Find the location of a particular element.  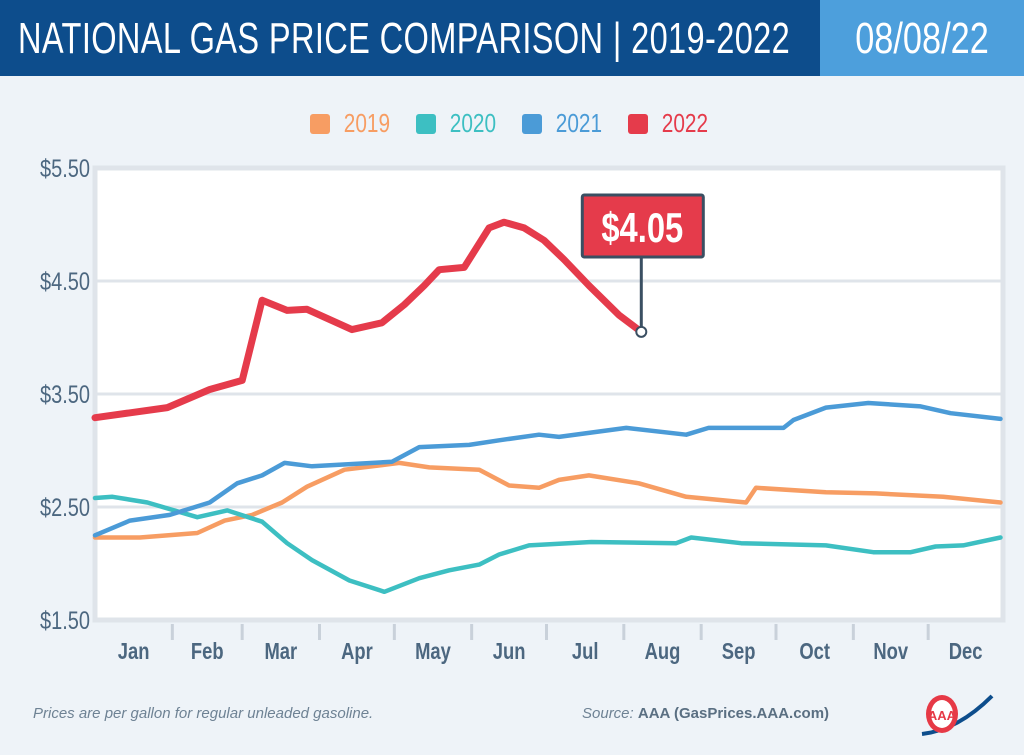

legend-item-2022: 2022 is located at coordinates (670, 123).